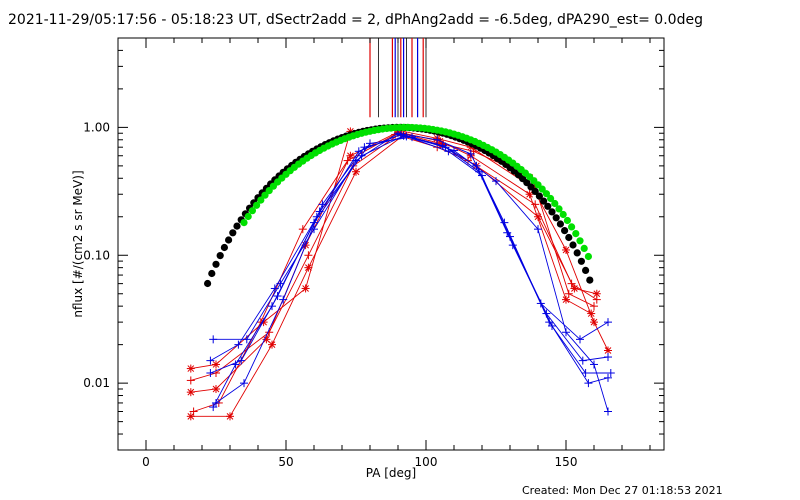 The width and height of the screenshot is (800, 500). What do you see at coordinates (78, 243) in the screenshot?
I see `y-axis-label: nflux [#/(cm2 s sr MeV)]` at bounding box center [78, 243].